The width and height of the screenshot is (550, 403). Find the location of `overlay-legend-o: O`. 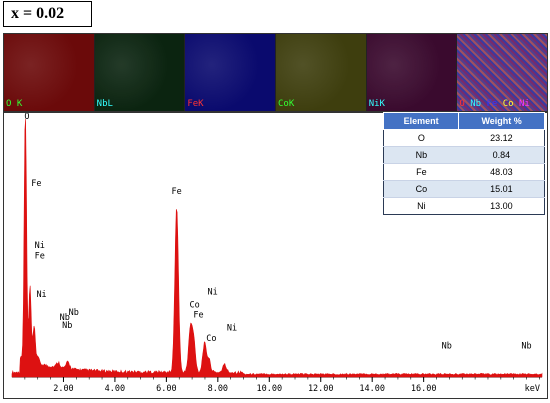

overlay-legend-o: O is located at coordinates (462, 104).